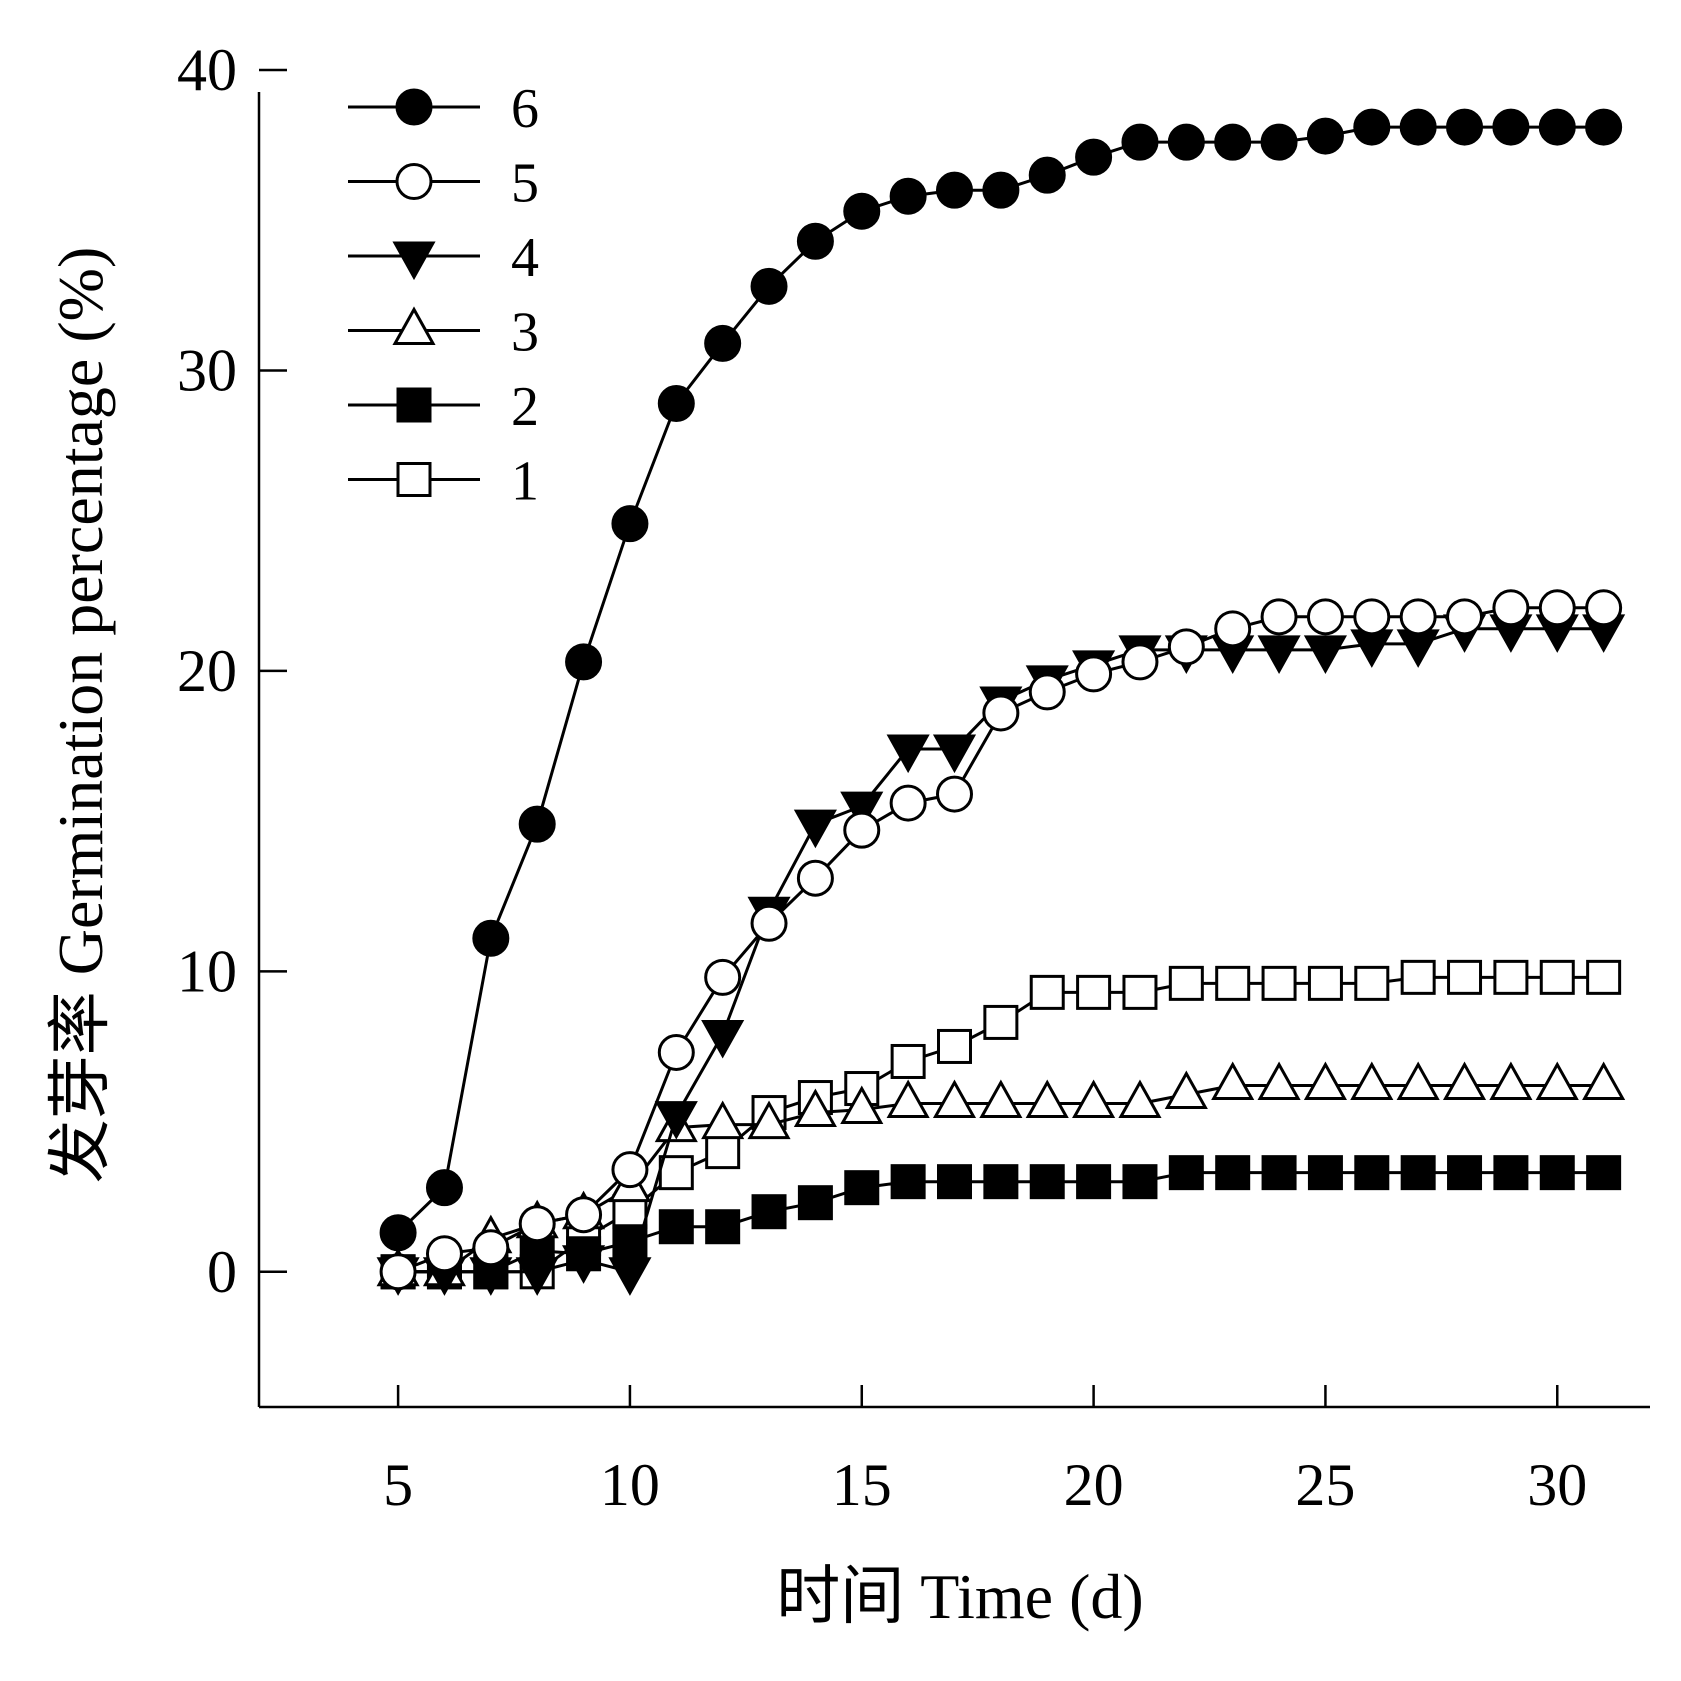 Image resolution: width=1681 pixels, height=1681 pixels. Describe the element at coordinates (525, 109) in the screenshot. I see `legend-label: 6` at that location.